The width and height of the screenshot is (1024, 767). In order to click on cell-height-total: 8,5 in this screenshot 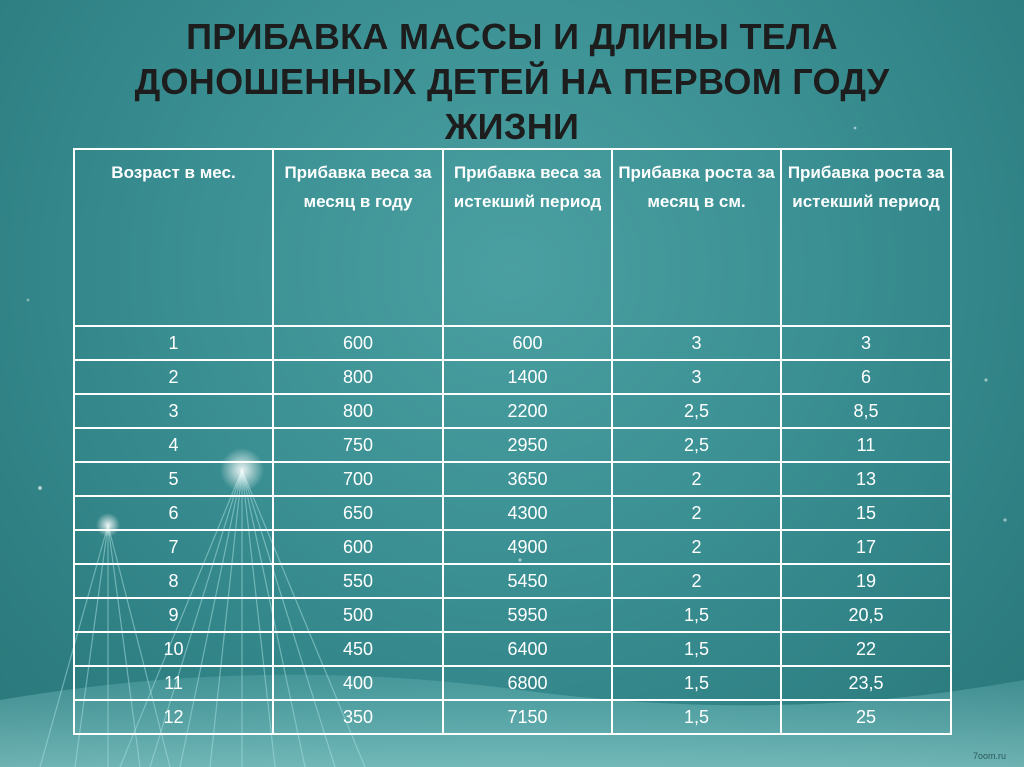, I will do `click(866, 411)`.